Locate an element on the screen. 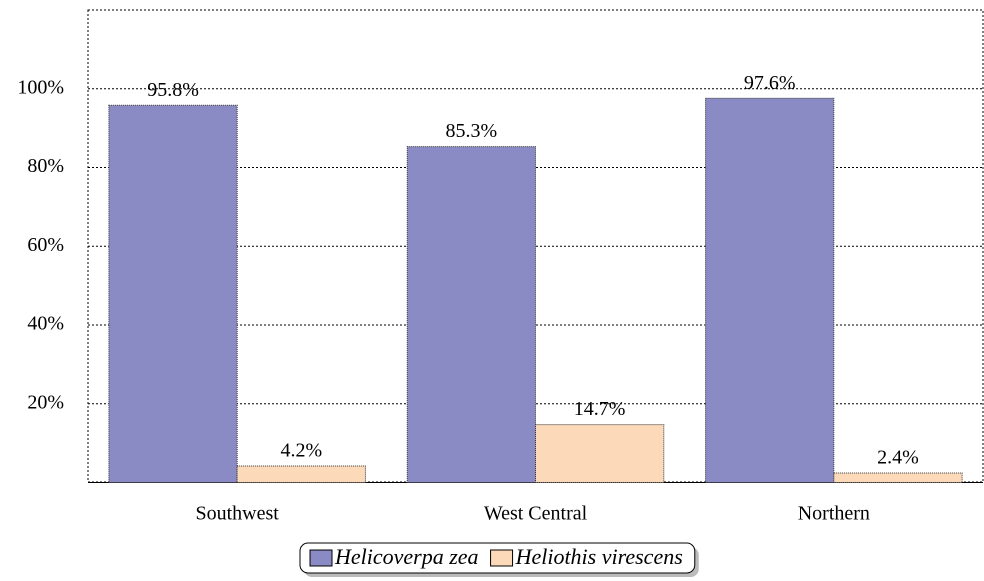 The image size is (984, 581). data-label: 85.3% is located at coordinates (472, 131).